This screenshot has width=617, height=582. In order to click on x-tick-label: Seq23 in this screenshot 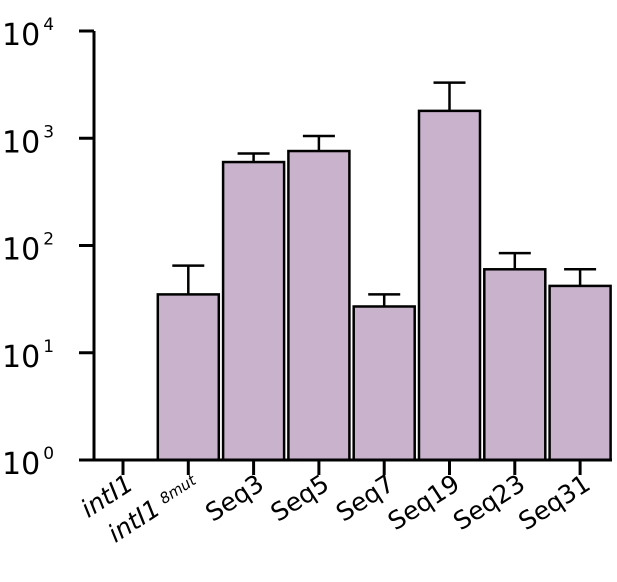, I will do `click(489, 502)`.